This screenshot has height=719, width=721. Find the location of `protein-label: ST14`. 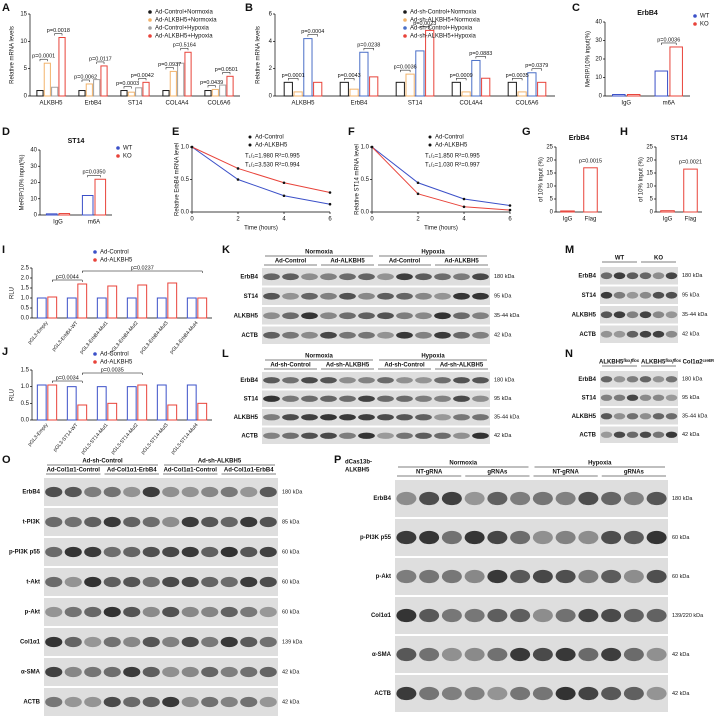

protein-label: ST14 is located at coordinates (251, 399).